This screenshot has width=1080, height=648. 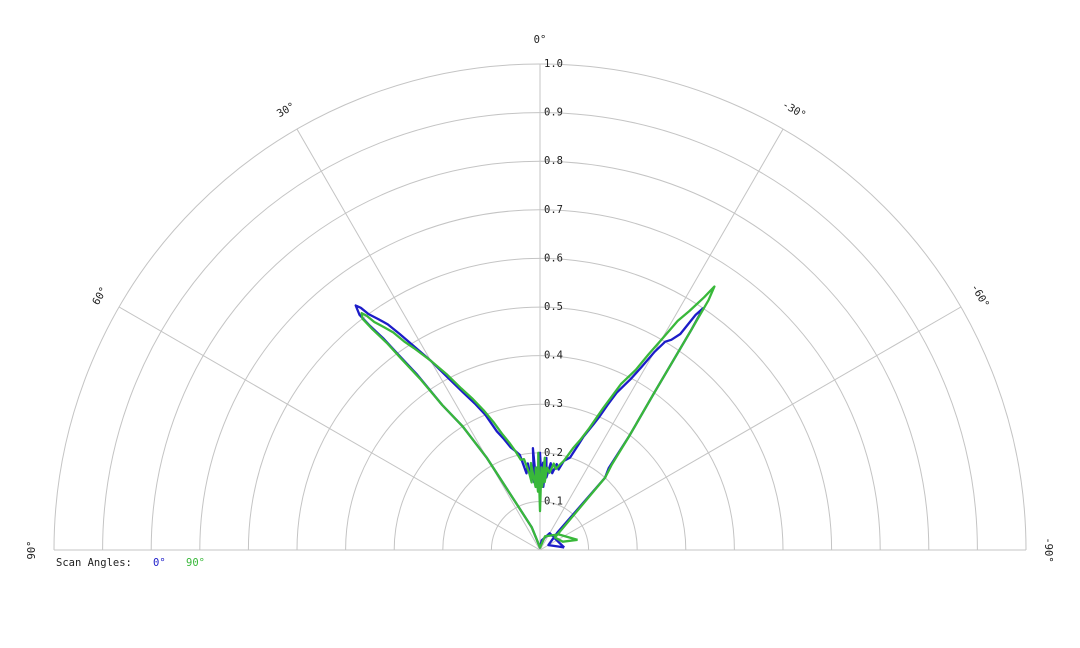 What do you see at coordinates (794, 110) in the screenshot?
I see `angle-tick-label: -30°` at bounding box center [794, 110].